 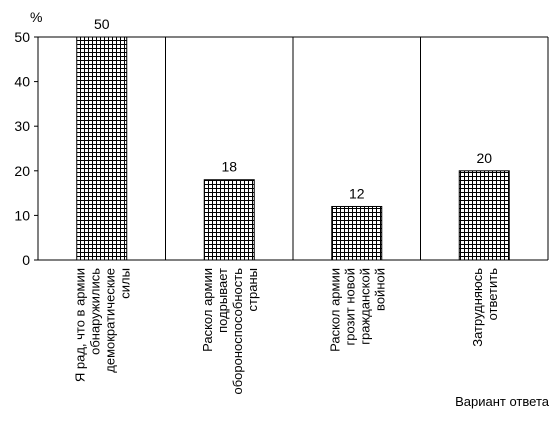 I want to click on category-label-line: грозит новой, so click(x=349, y=307).